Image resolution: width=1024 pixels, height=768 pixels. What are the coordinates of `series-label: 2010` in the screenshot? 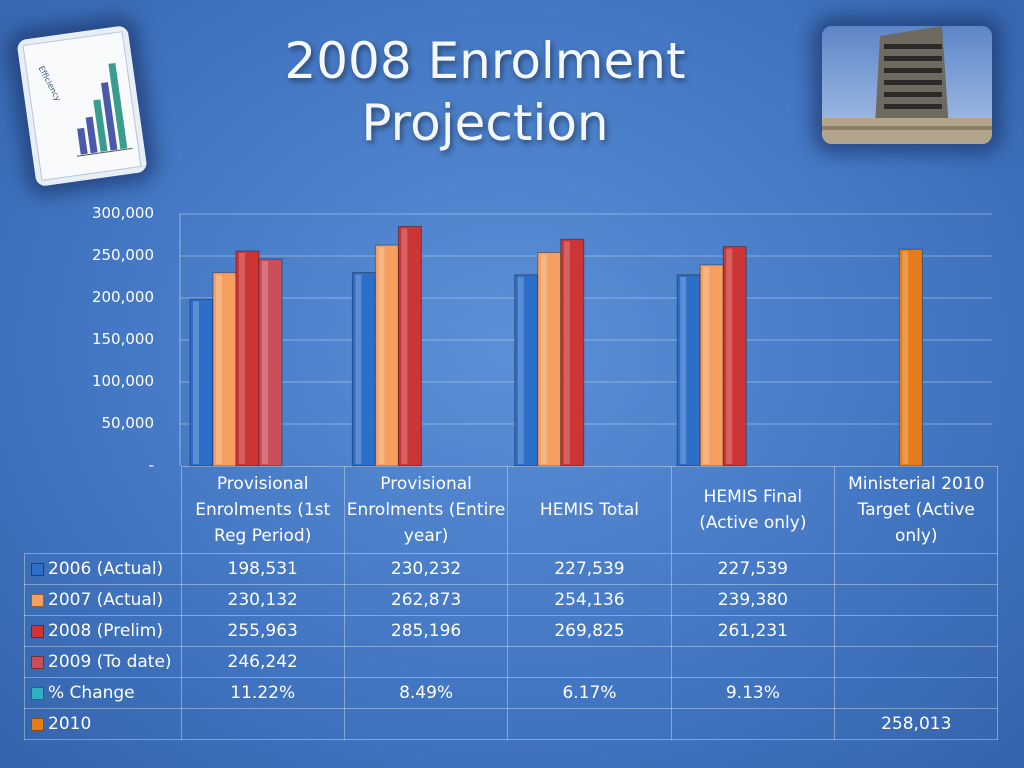 It's located at (103, 724).